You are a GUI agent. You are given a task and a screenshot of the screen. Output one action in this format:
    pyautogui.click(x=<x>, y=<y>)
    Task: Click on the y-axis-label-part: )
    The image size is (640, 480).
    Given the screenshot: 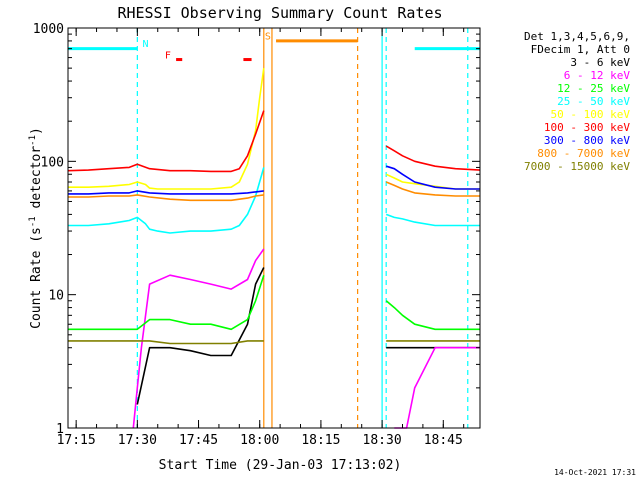 What is the action you would take?
    pyautogui.click(x=36, y=131)
    